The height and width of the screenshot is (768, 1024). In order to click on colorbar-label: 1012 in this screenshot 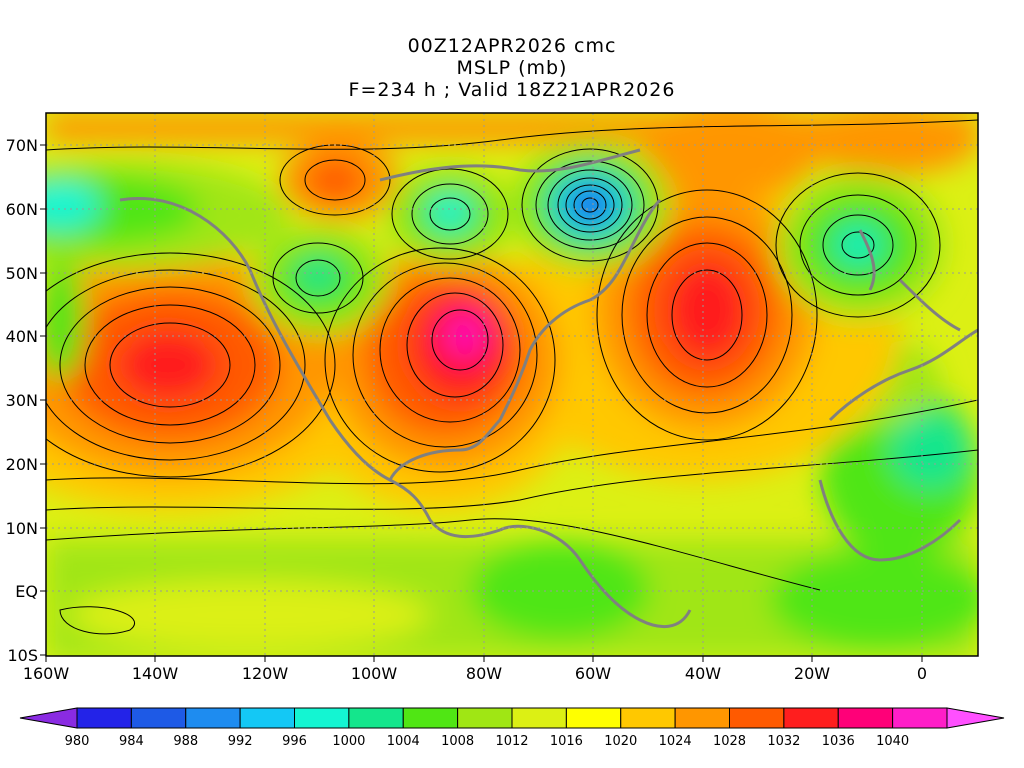, I will do `click(511, 741)`.